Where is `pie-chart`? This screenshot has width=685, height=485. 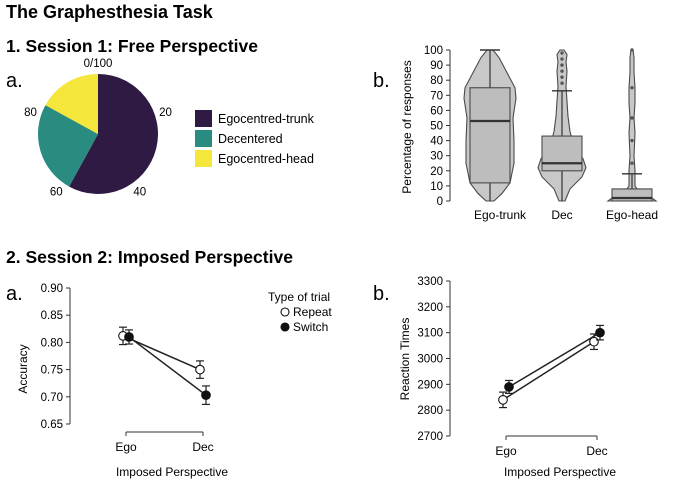
pie-chart is located at coordinates (98, 134).